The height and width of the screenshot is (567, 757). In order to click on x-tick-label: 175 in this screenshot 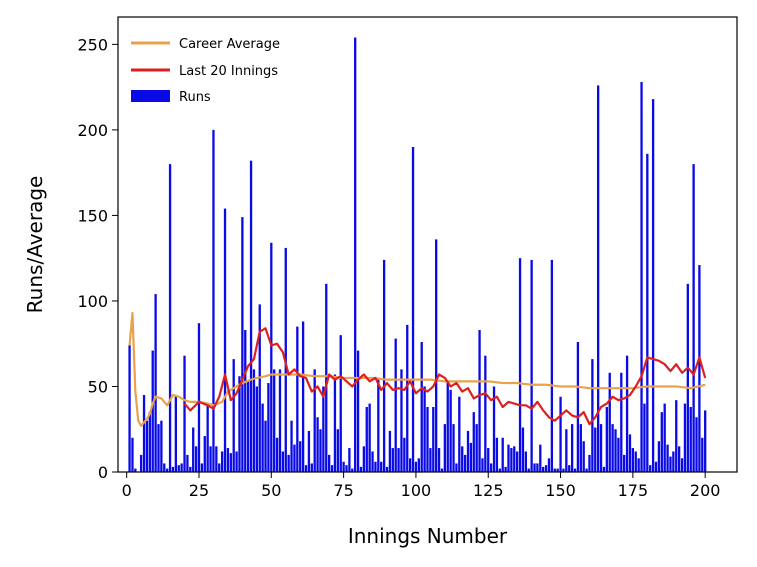, I will do `click(633, 490)`.